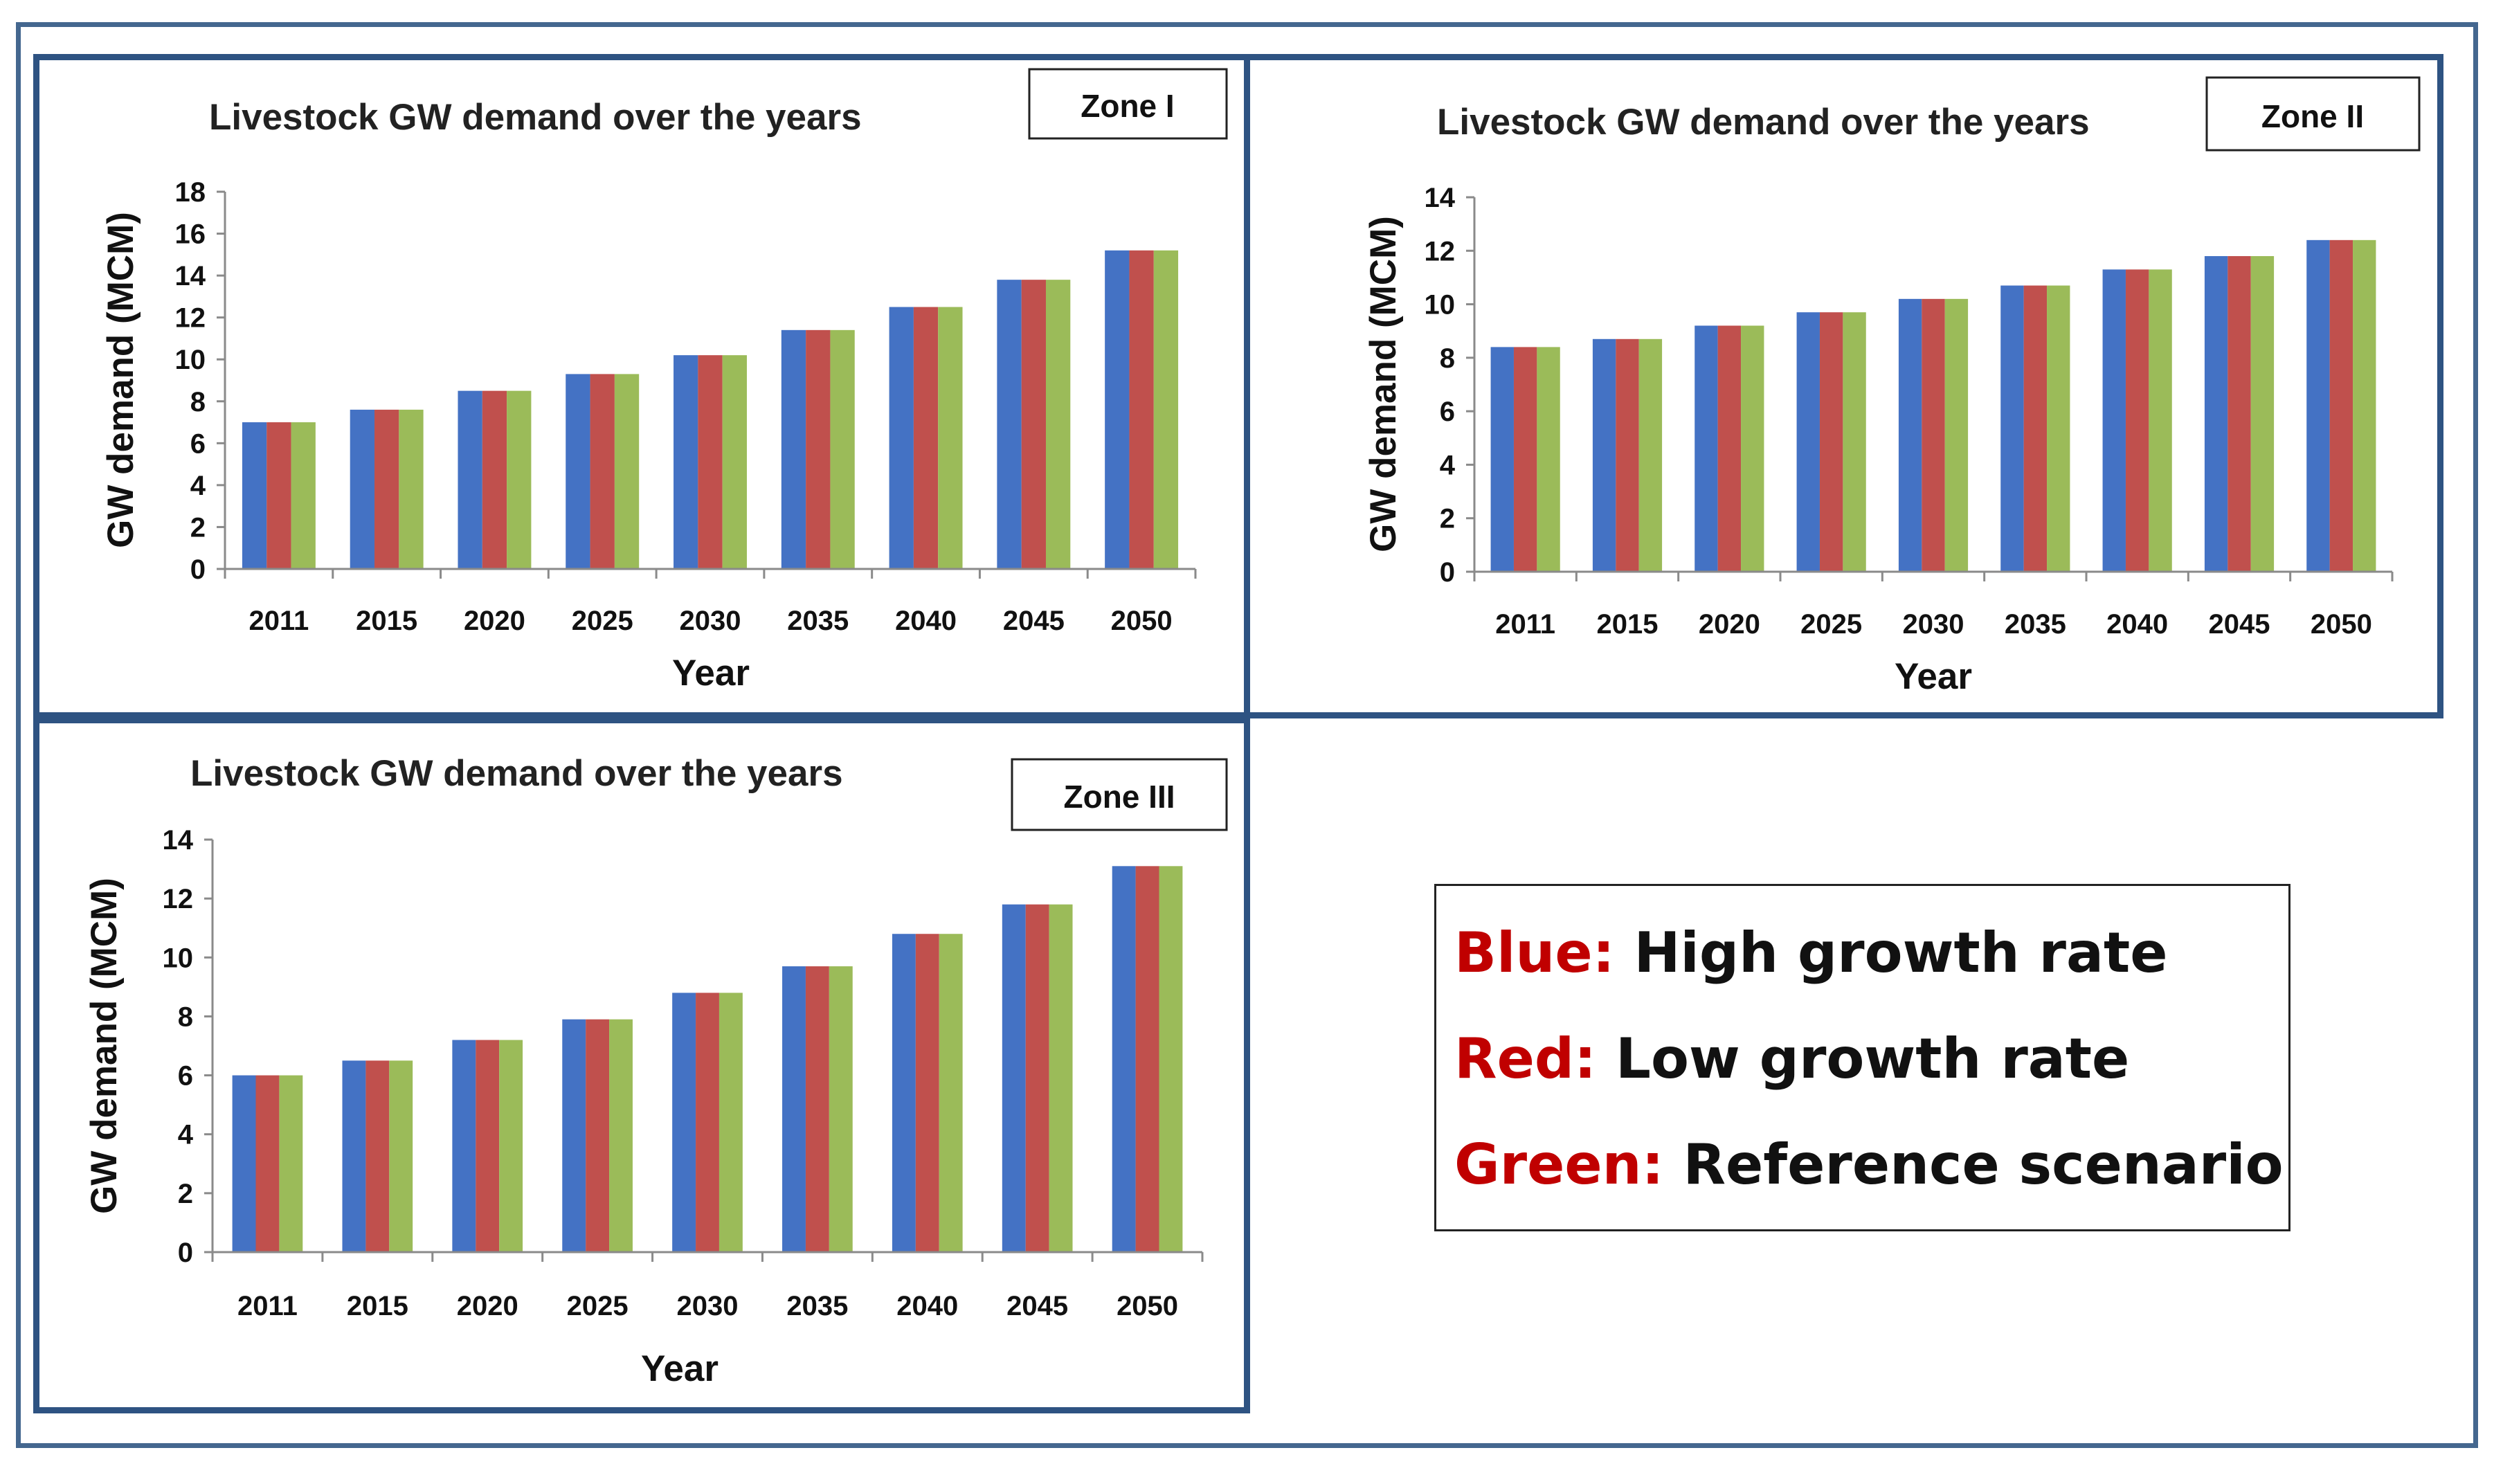 Image resolution: width=2494 pixels, height=1484 pixels. I want to click on legend-desc-low-growth: Low growth rate, so click(1873, 1058).